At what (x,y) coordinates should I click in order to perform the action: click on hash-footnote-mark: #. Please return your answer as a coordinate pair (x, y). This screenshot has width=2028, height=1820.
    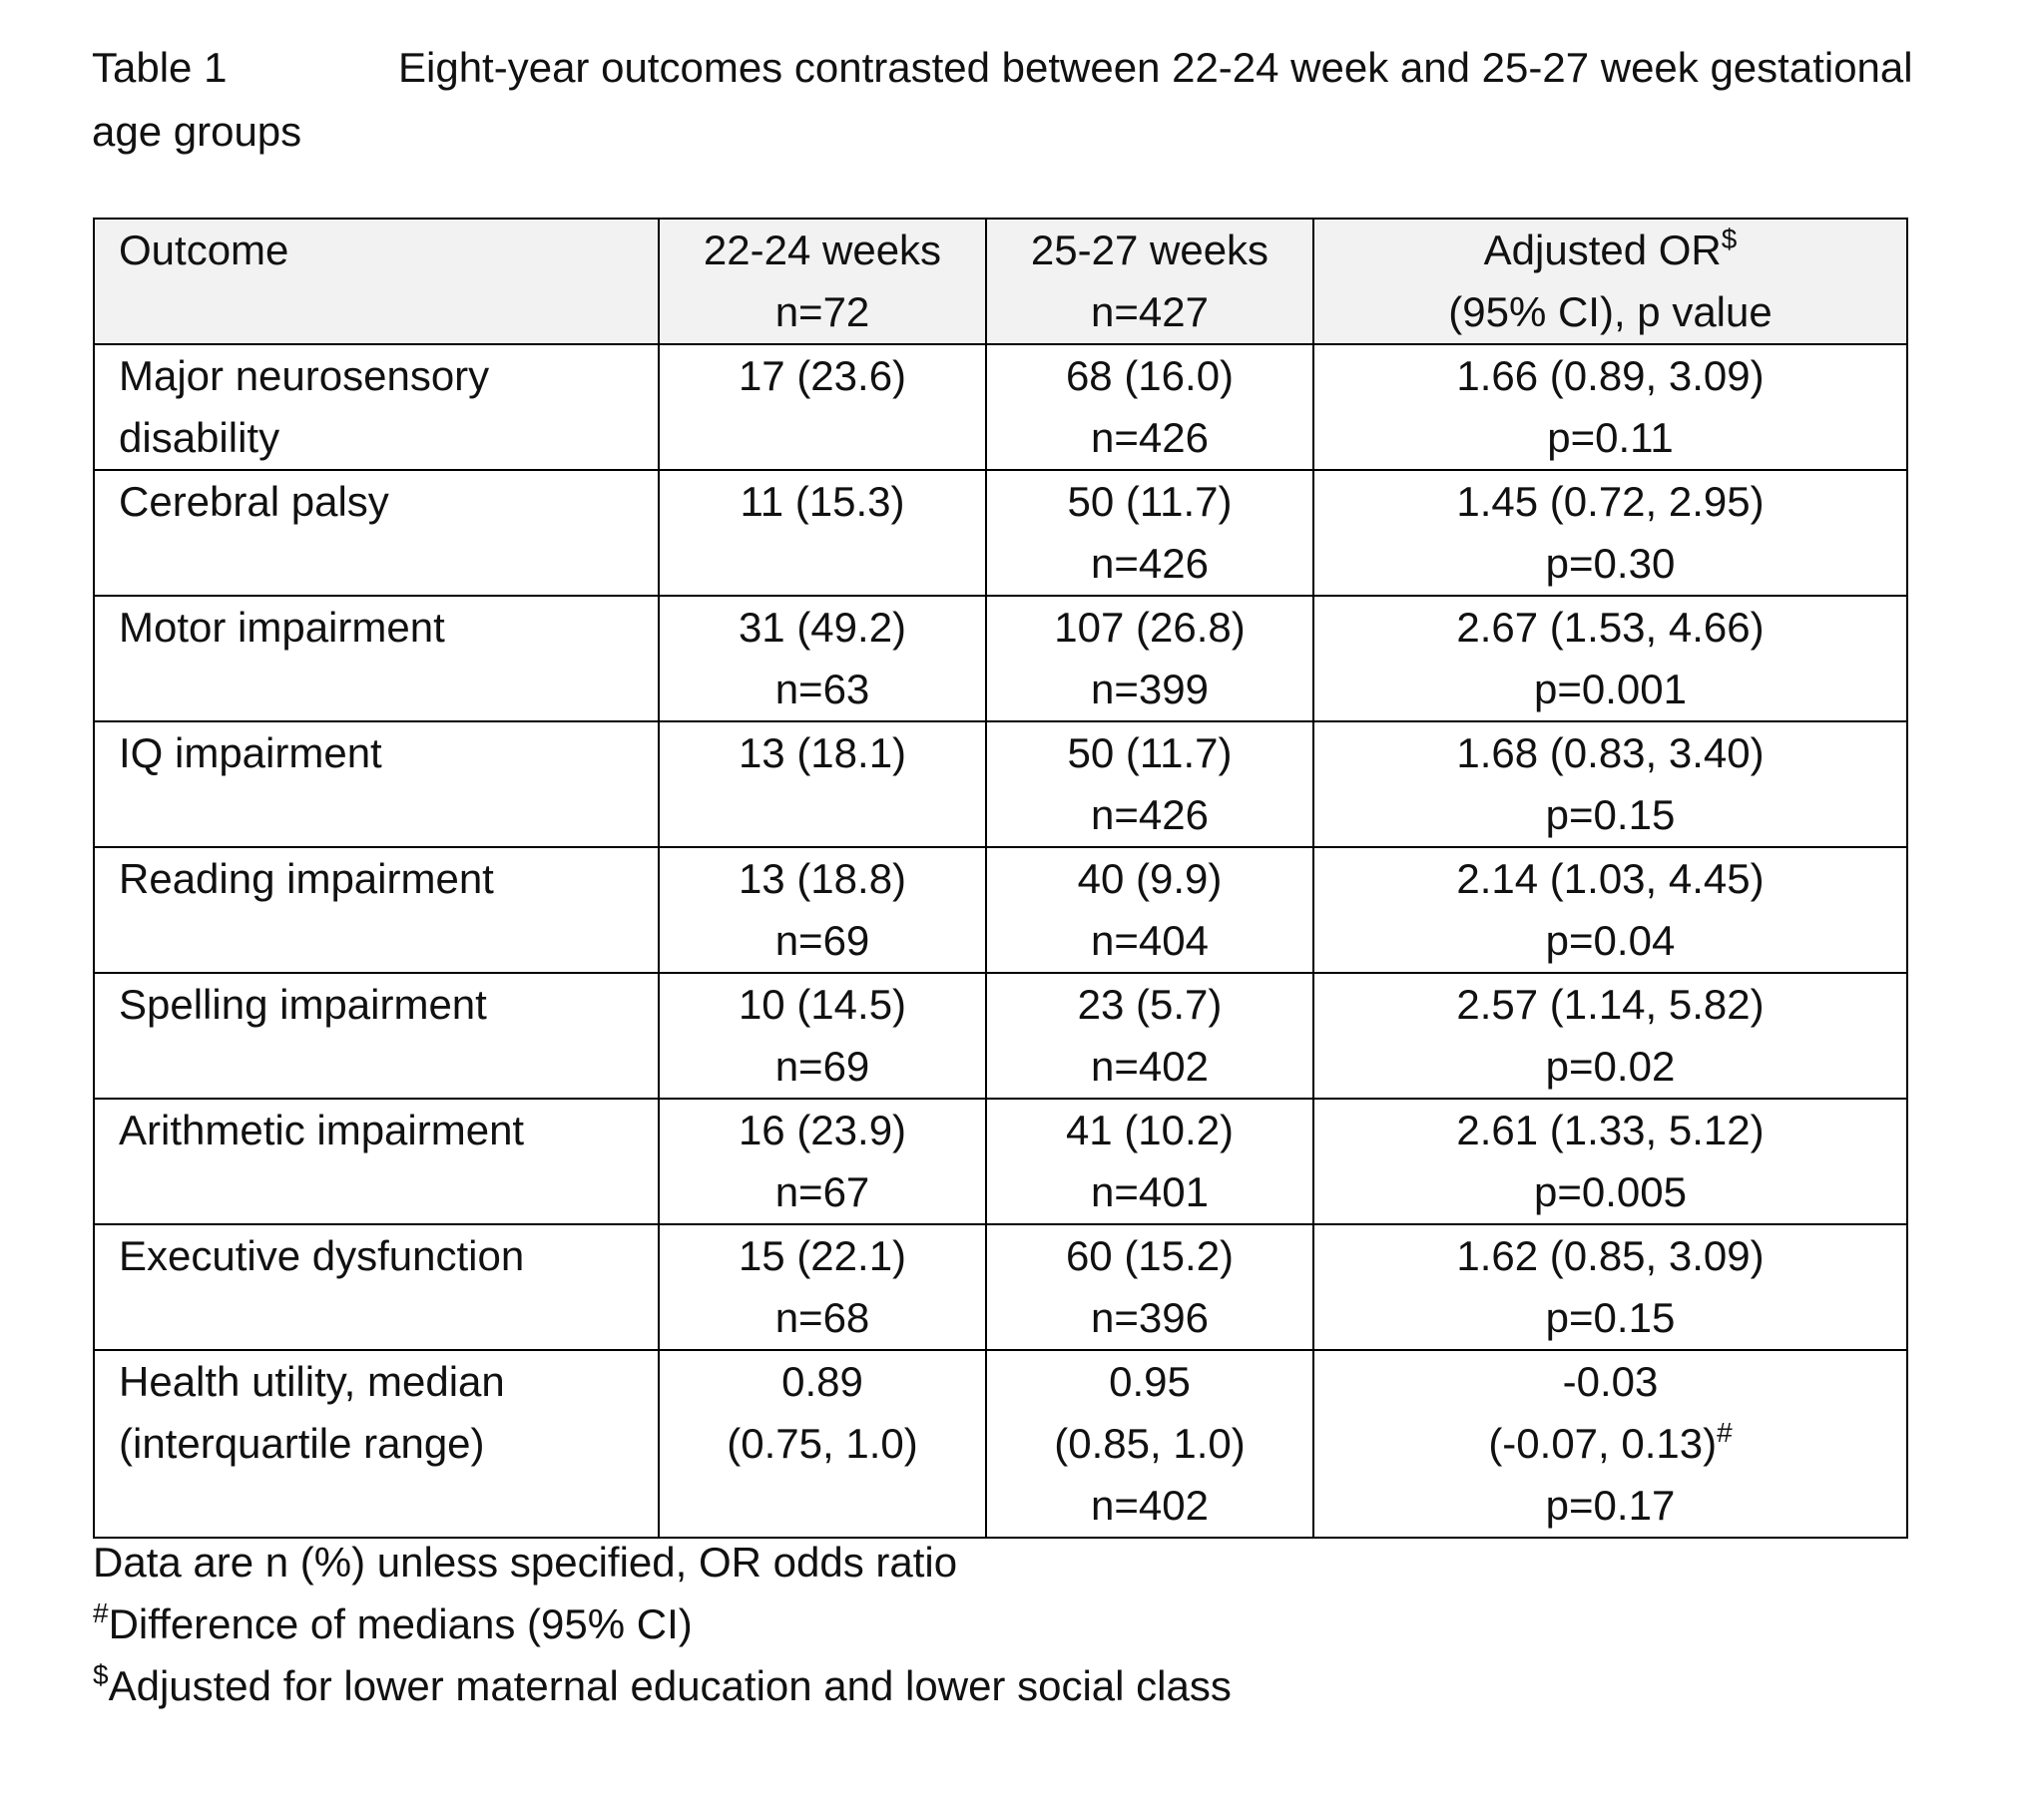
    Looking at the image, I should click on (1725, 1432).